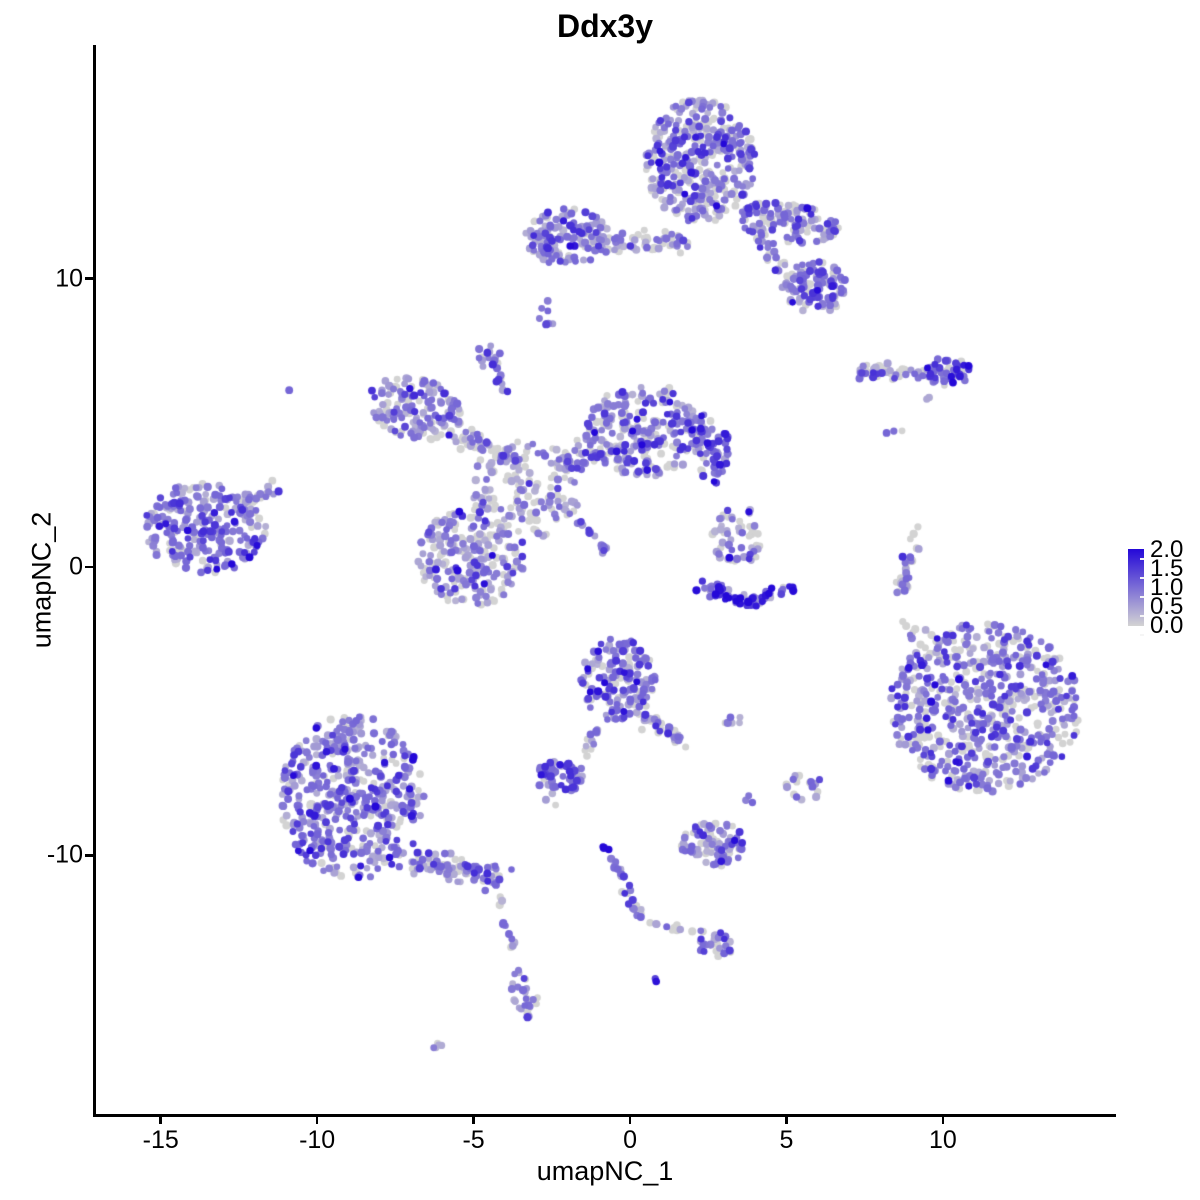 Image resolution: width=1200 pixels, height=1200 pixels. I want to click on x-tick-label: 0, so click(630, 1140).